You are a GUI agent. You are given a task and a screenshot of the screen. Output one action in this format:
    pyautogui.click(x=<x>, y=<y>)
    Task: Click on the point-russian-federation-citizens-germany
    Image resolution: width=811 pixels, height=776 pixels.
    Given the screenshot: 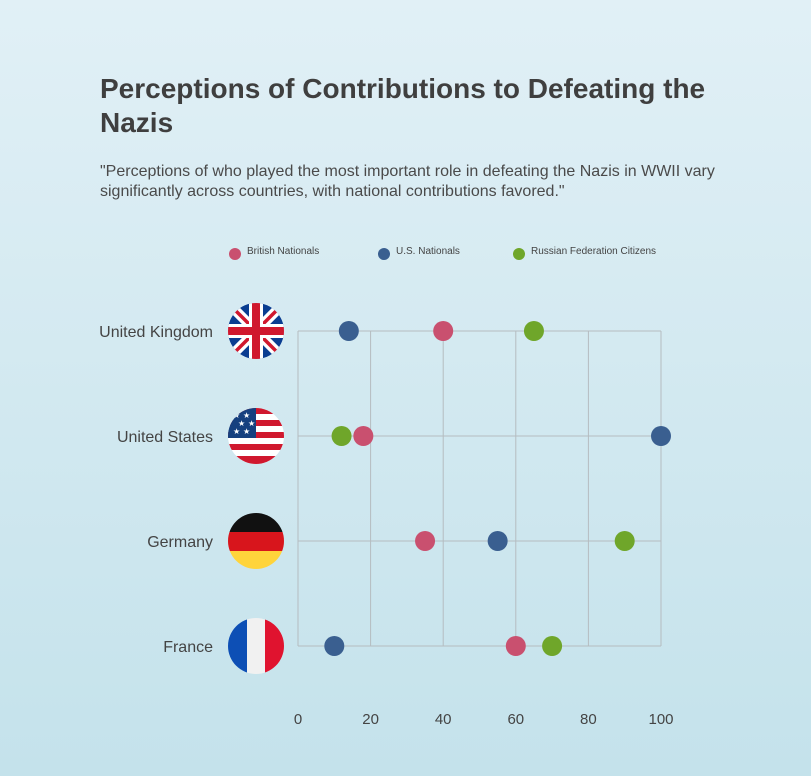 What is the action you would take?
    pyautogui.click(x=624, y=541)
    